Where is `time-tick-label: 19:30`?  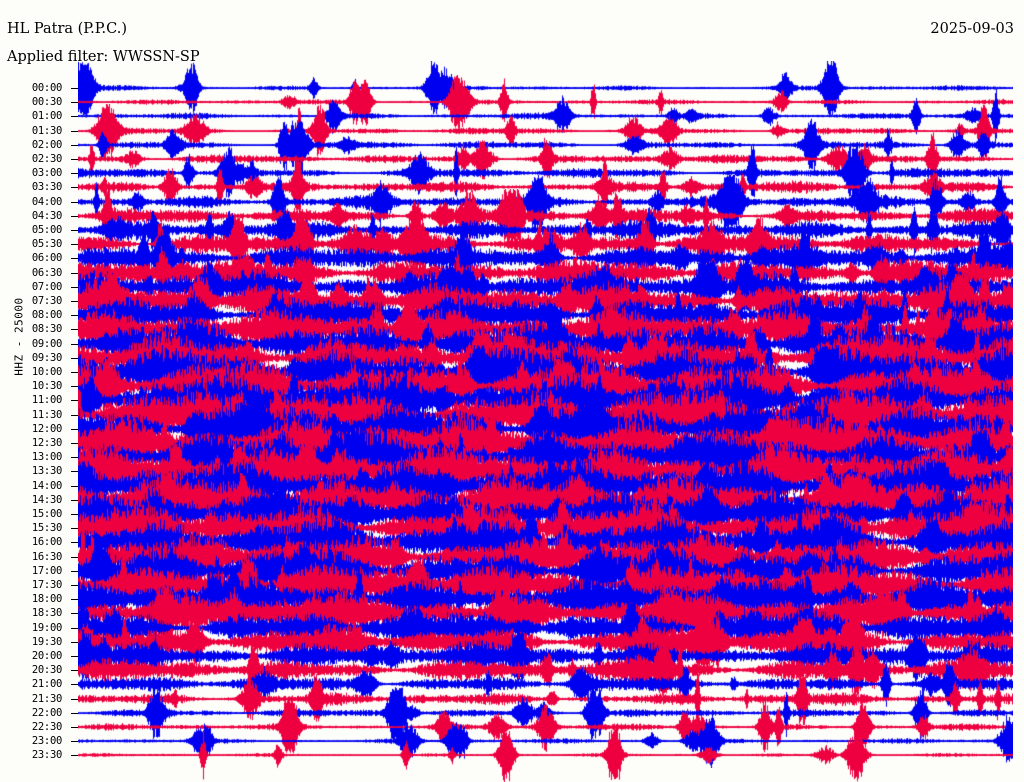 time-tick-label: 19:30 is located at coordinates (46, 641).